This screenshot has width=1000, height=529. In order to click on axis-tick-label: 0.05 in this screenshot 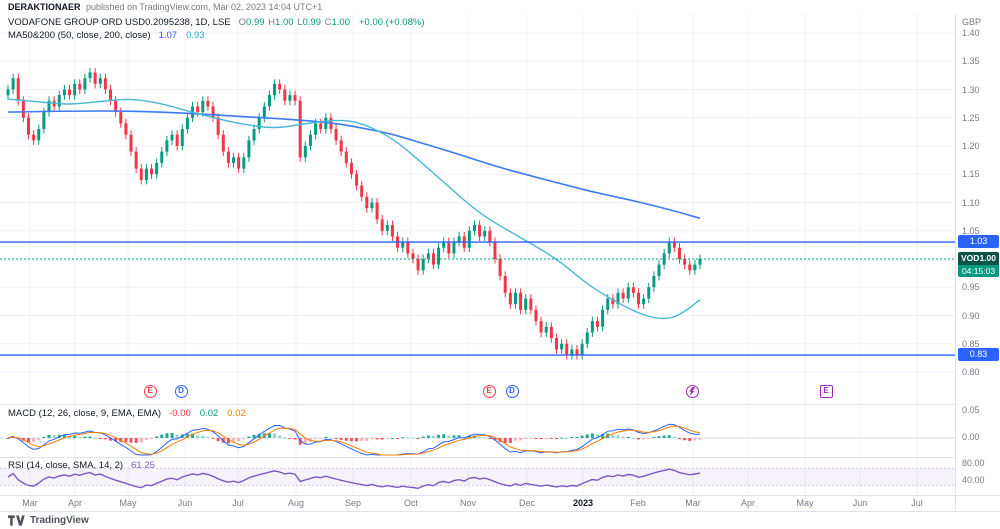, I will do `click(971, 410)`.